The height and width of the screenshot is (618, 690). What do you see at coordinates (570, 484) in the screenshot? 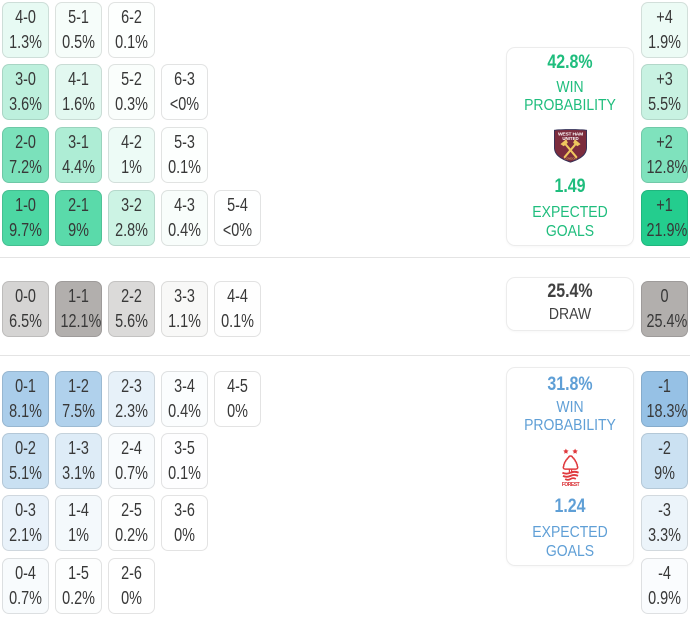
I see `svg-text: FOREST` at bounding box center [570, 484].